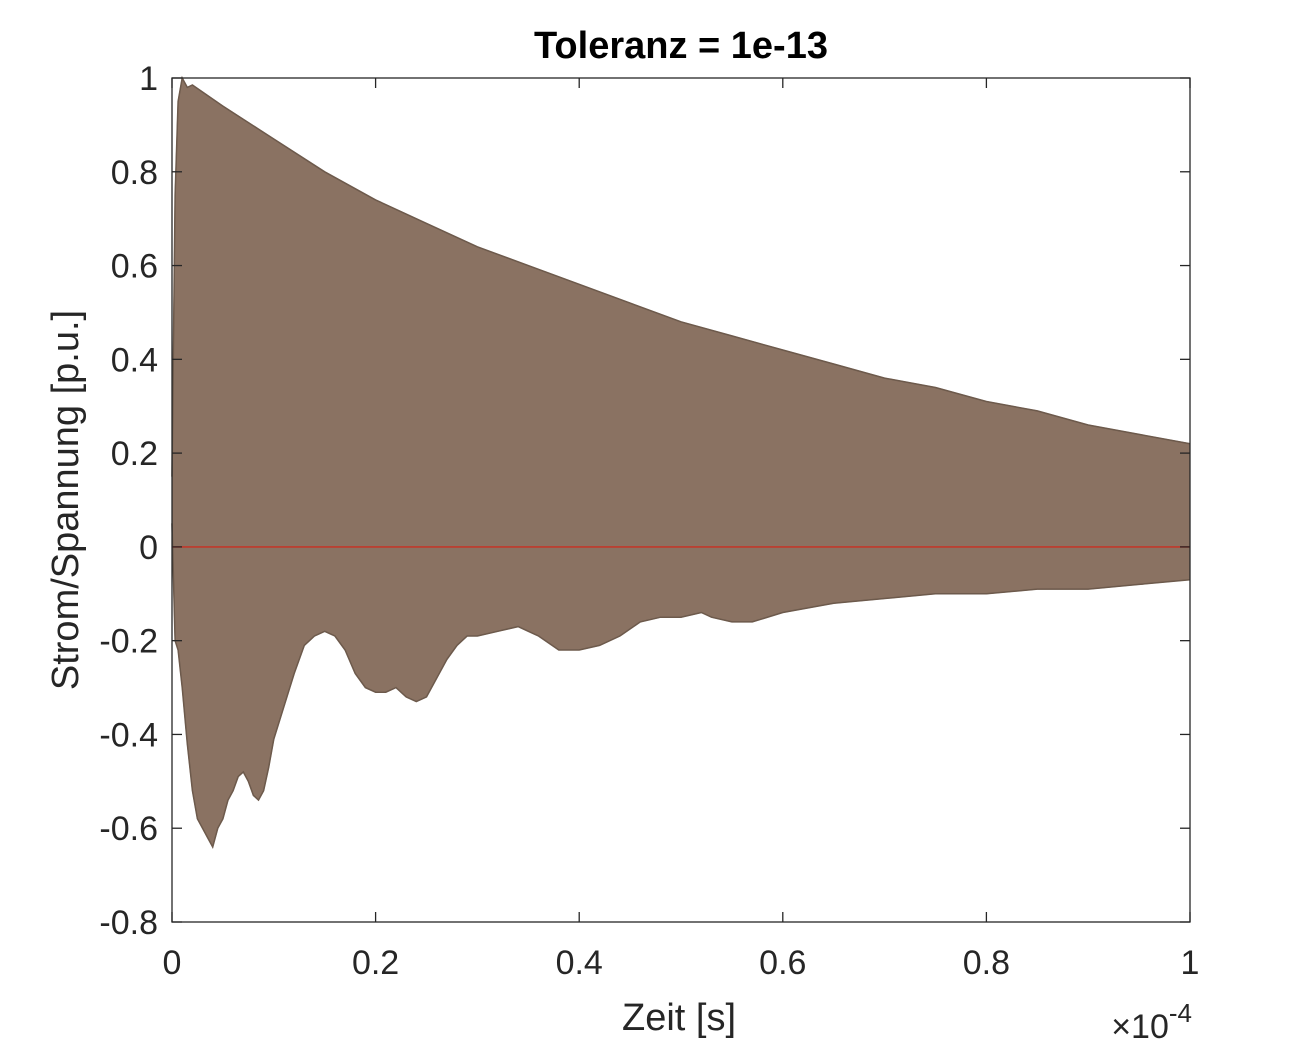 This screenshot has width=1316, height=1047. Describe the element at coordinates (134, 454) in the screenshot. I see `y-tick-label: 0.2` at that location.